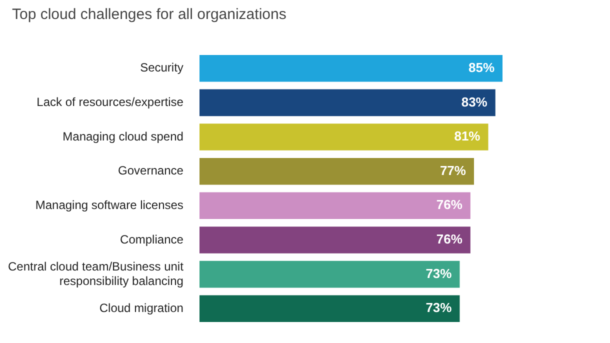  I want to click on y-tick-label: Compliance, so click(152, 239).